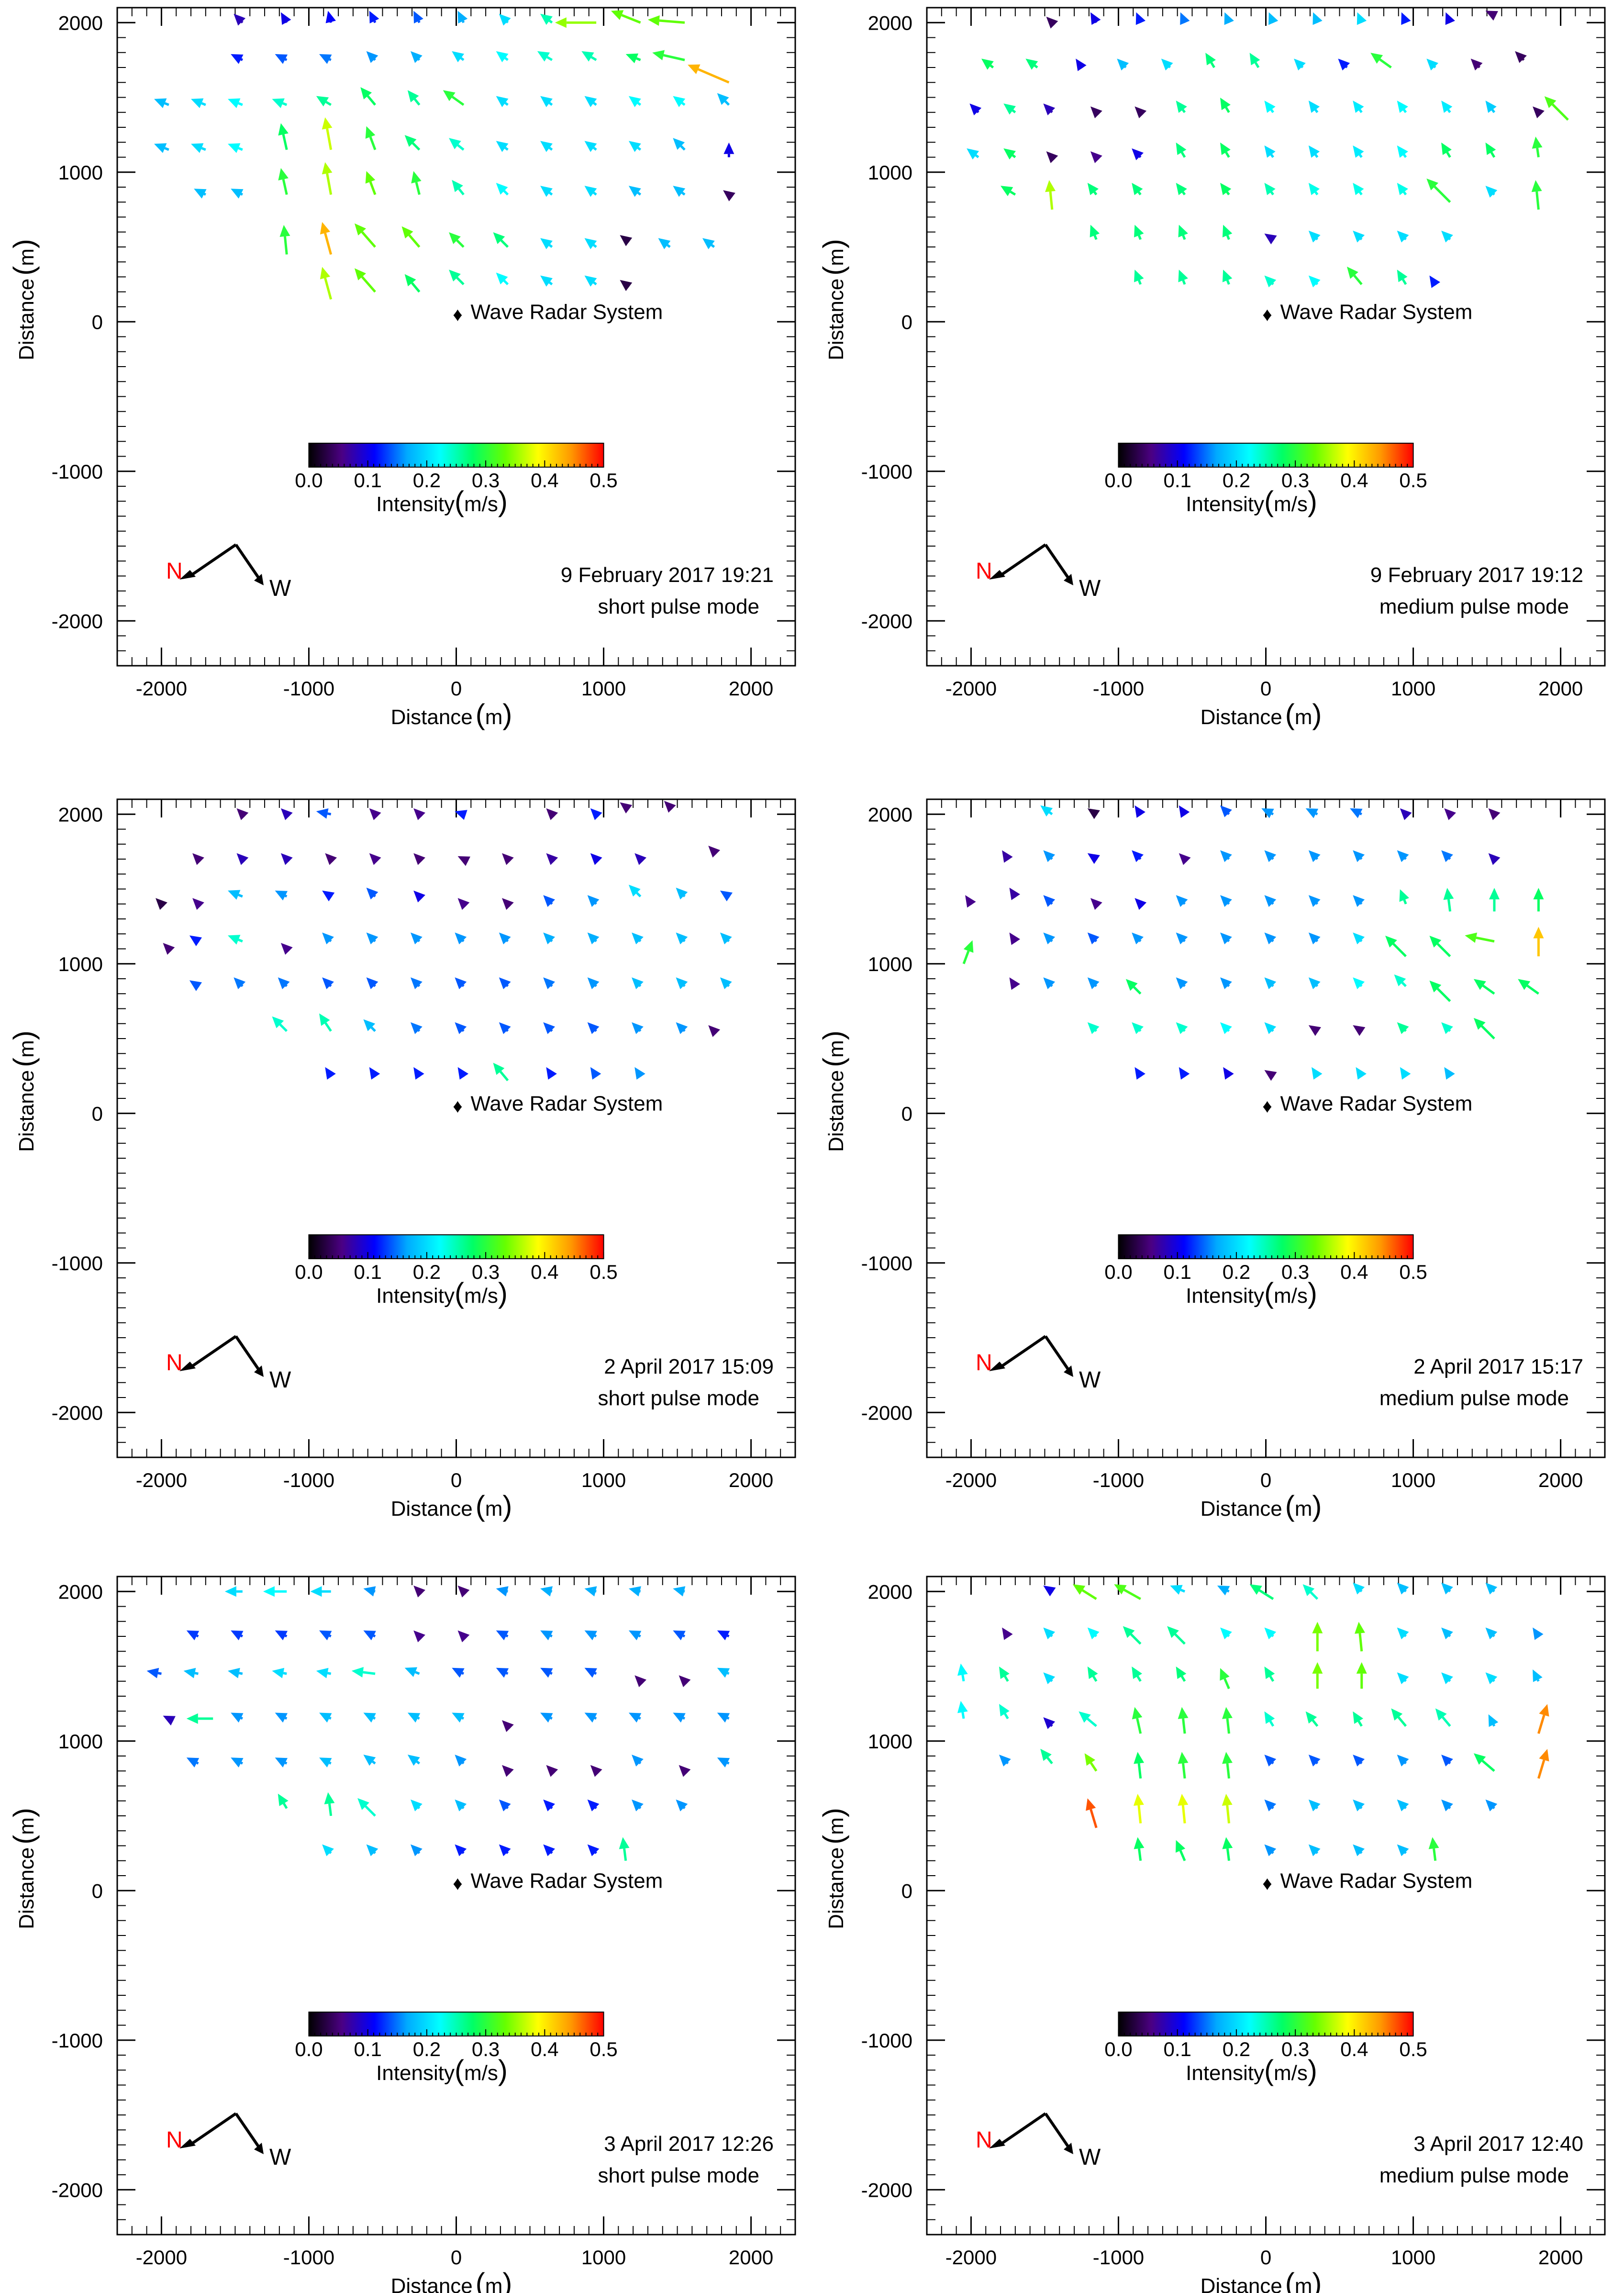 The image size is (1624, 2293). I want to click on radar-label: Wave Radar System, so click(567, 1103).